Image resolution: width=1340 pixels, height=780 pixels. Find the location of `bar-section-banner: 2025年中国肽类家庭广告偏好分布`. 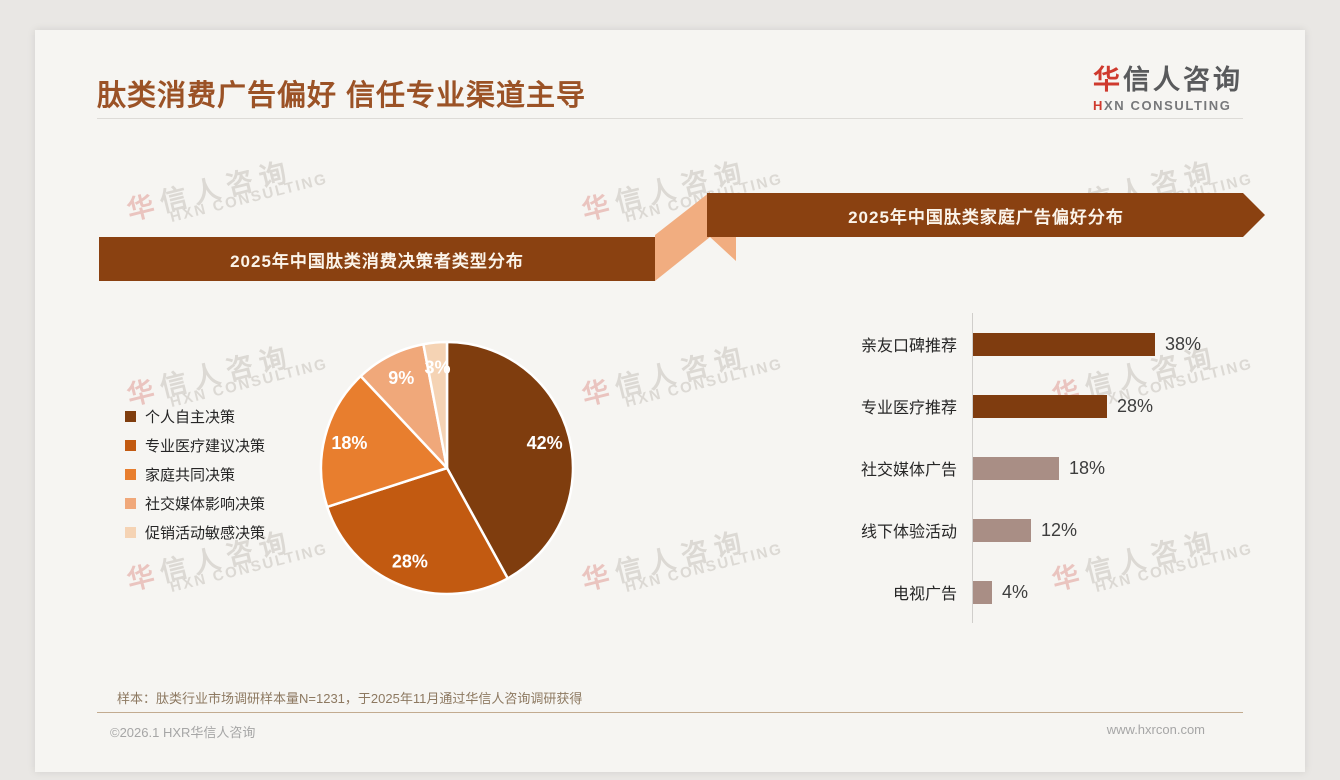

bar-section-banner: 2025年中国肽类家庭广告偏好分布 is located at coordinates (986, 215).